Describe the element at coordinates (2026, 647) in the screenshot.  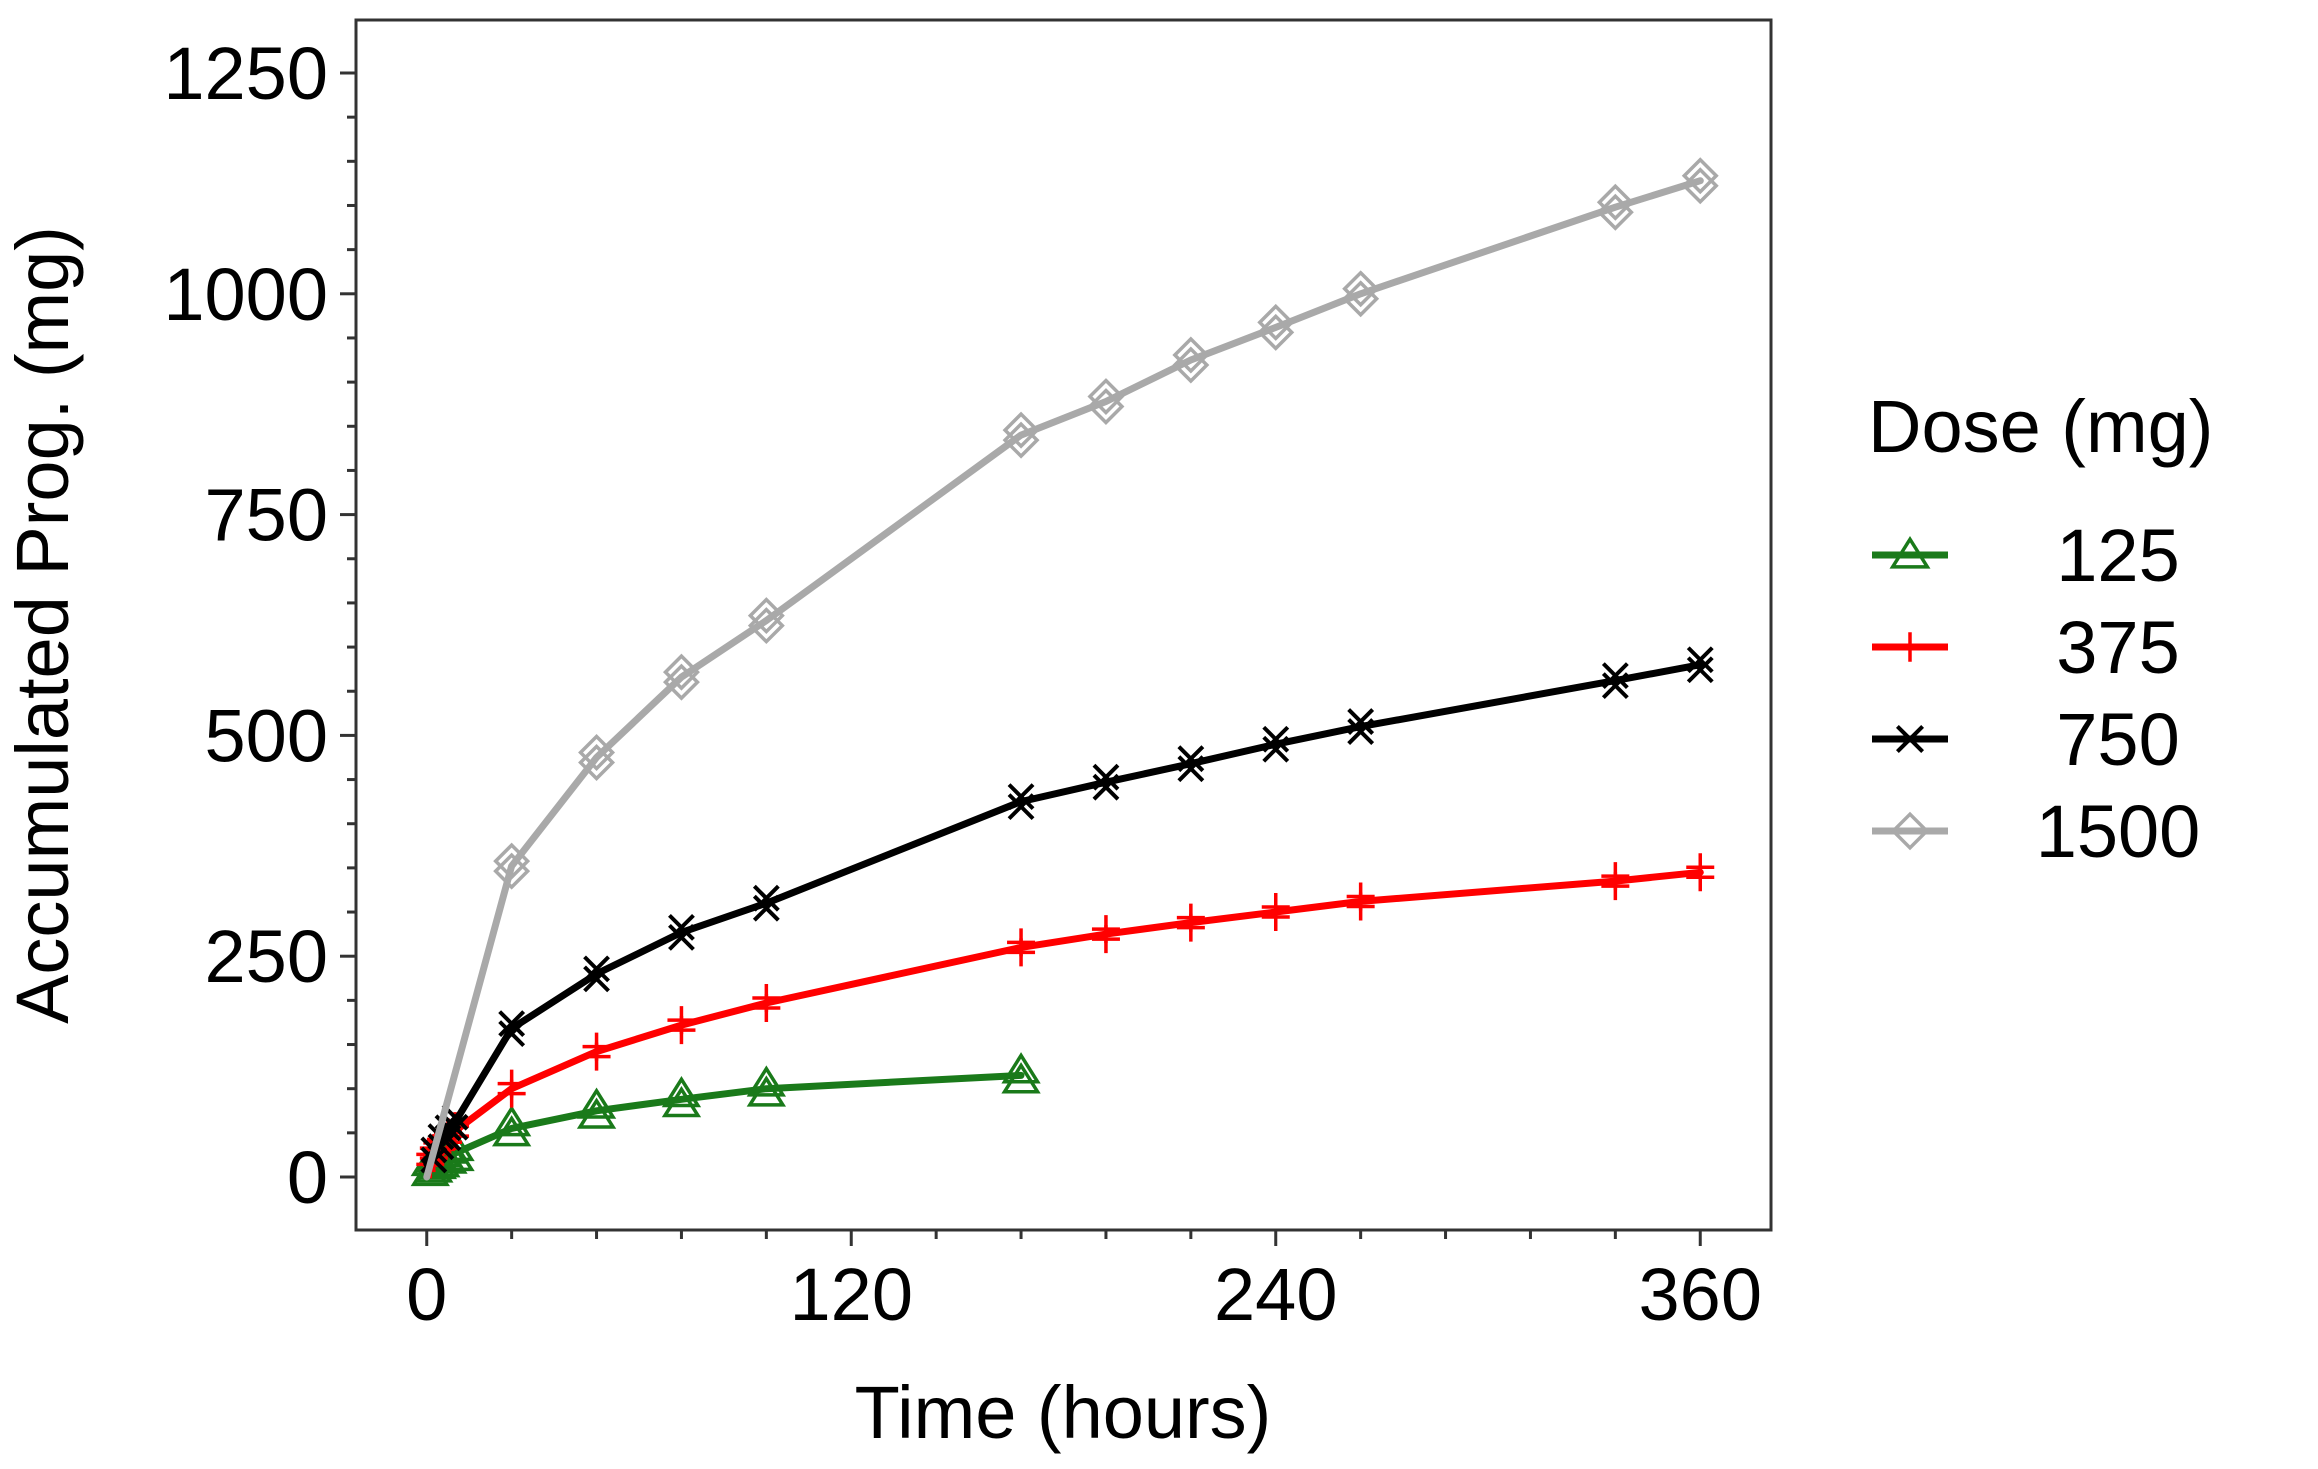
I see `legend-item-375: 375` at that location.